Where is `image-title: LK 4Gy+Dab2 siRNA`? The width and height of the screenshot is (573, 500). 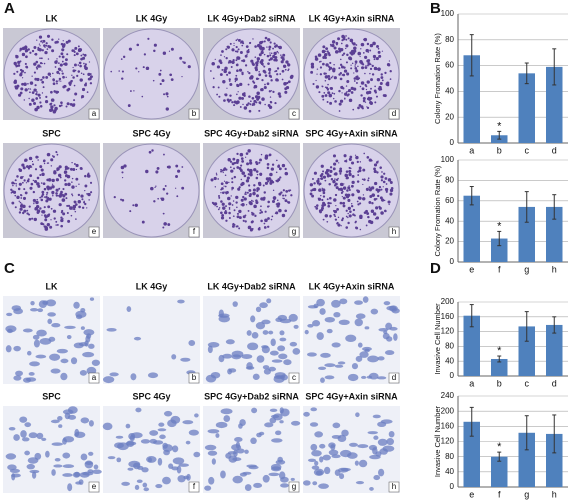
image-title: LK 4Gy+Dab2 siRNA is located at coordinates (251, 286).